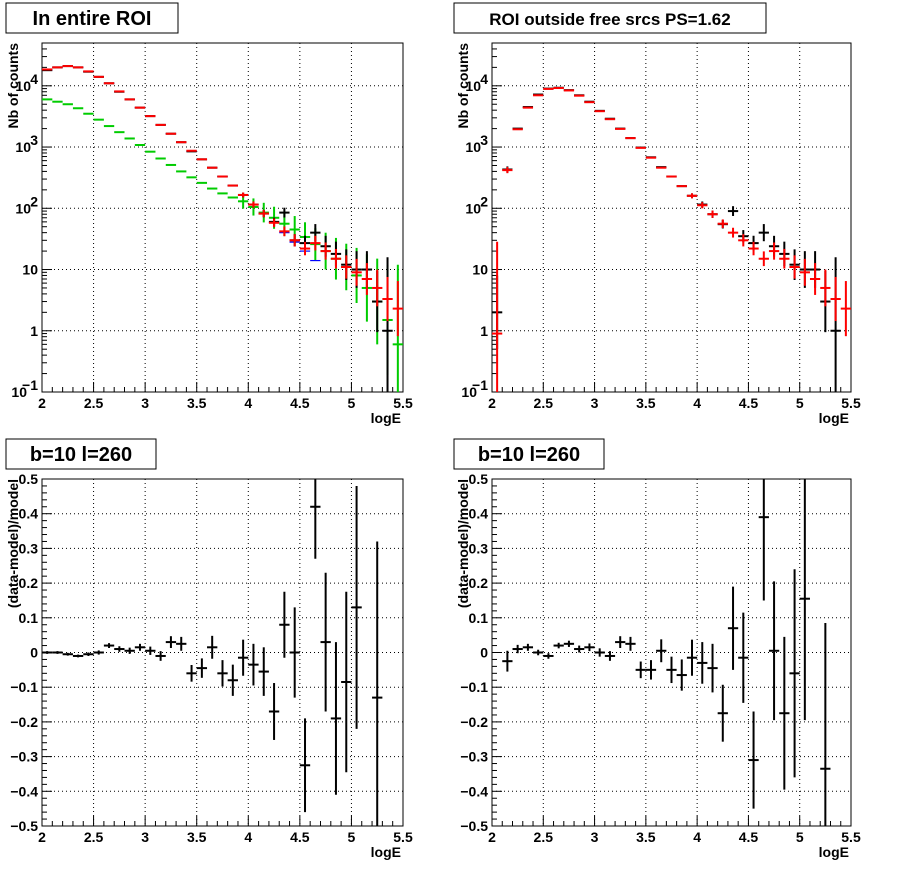  I want to click on chart-title: ROI outside free srcs PS=1.62, so click(609, 19).